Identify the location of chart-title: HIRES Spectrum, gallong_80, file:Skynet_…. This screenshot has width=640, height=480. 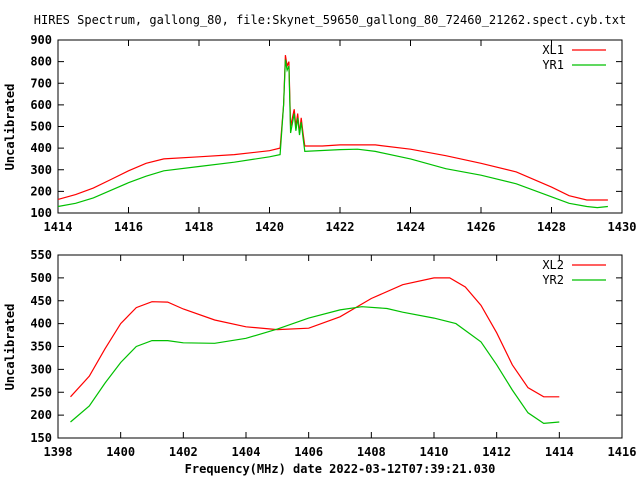
(330, 20).